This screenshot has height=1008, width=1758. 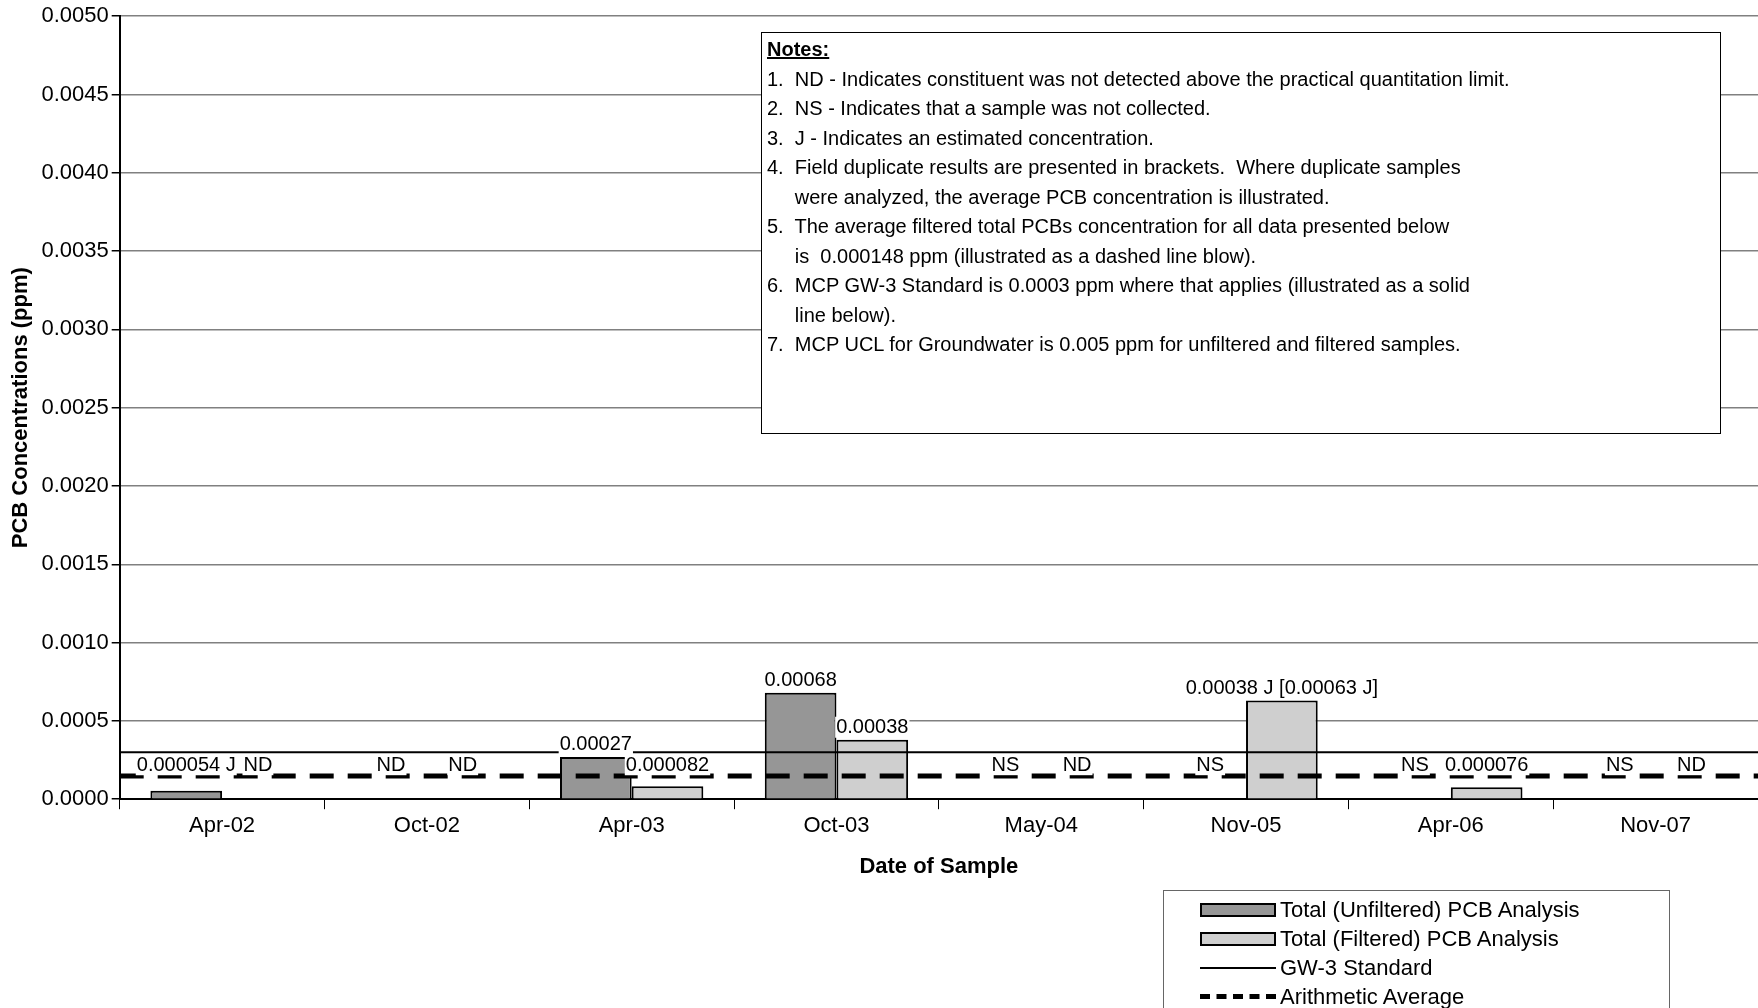 I want to click on y-tick-label: 0.0015, so click(x=75, y=563).